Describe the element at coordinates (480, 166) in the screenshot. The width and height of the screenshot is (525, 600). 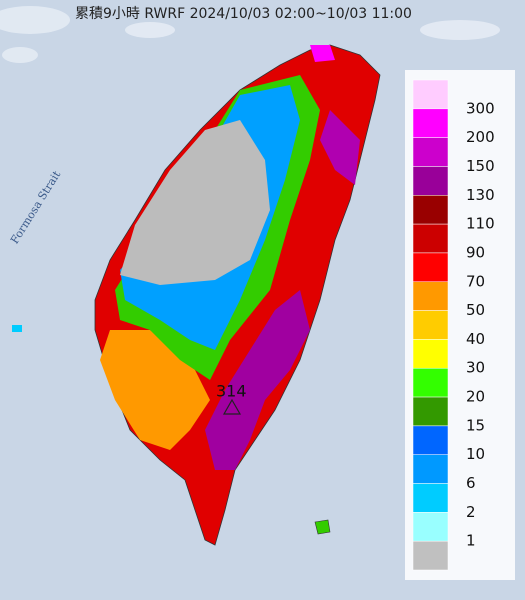
I see `legend-label: 150` at that location.